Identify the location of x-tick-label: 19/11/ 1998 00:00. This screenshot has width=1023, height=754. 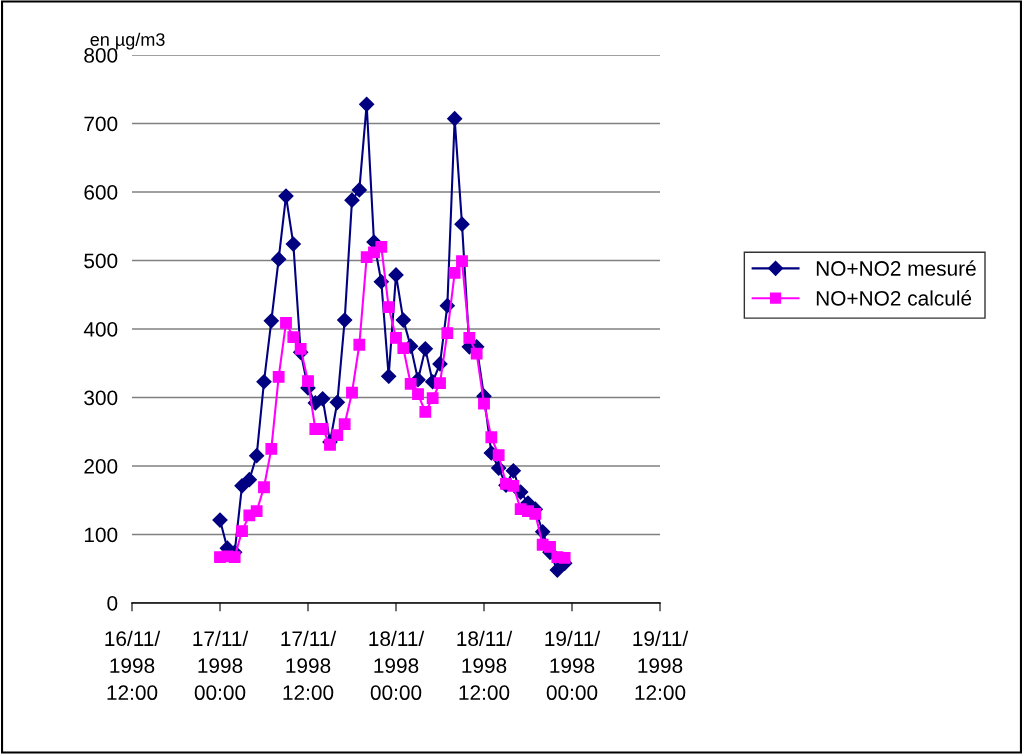
(573, 665).